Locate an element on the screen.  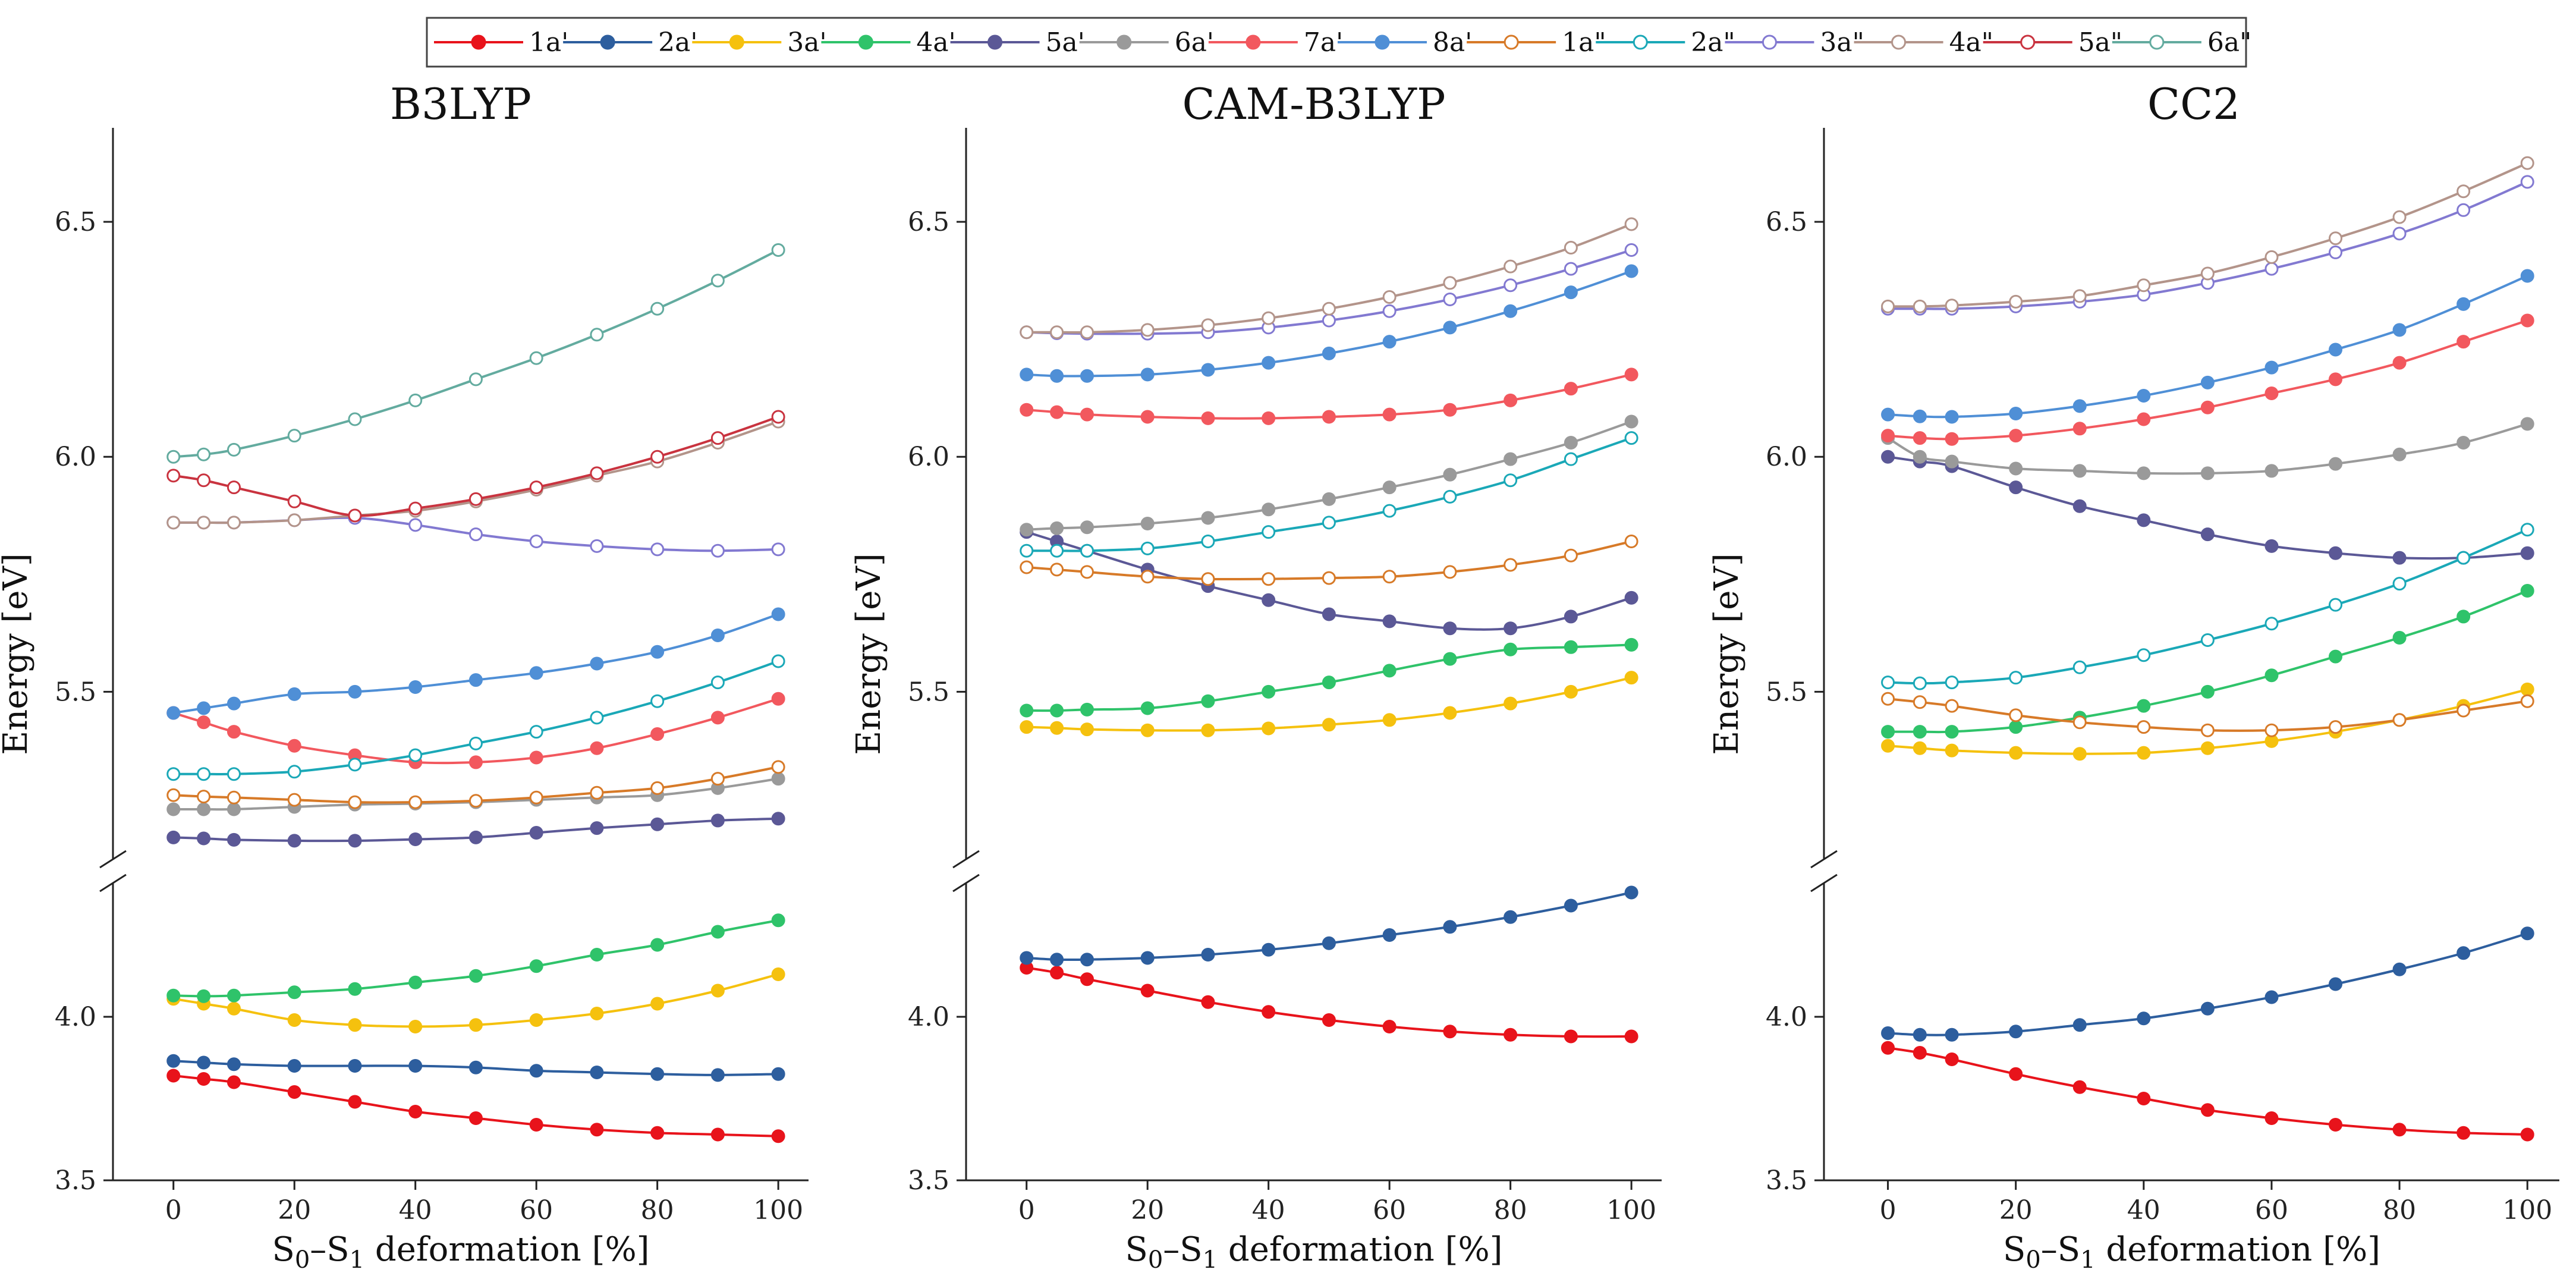
y-tick-label: 6.5 is located at coordinates (75, 222).